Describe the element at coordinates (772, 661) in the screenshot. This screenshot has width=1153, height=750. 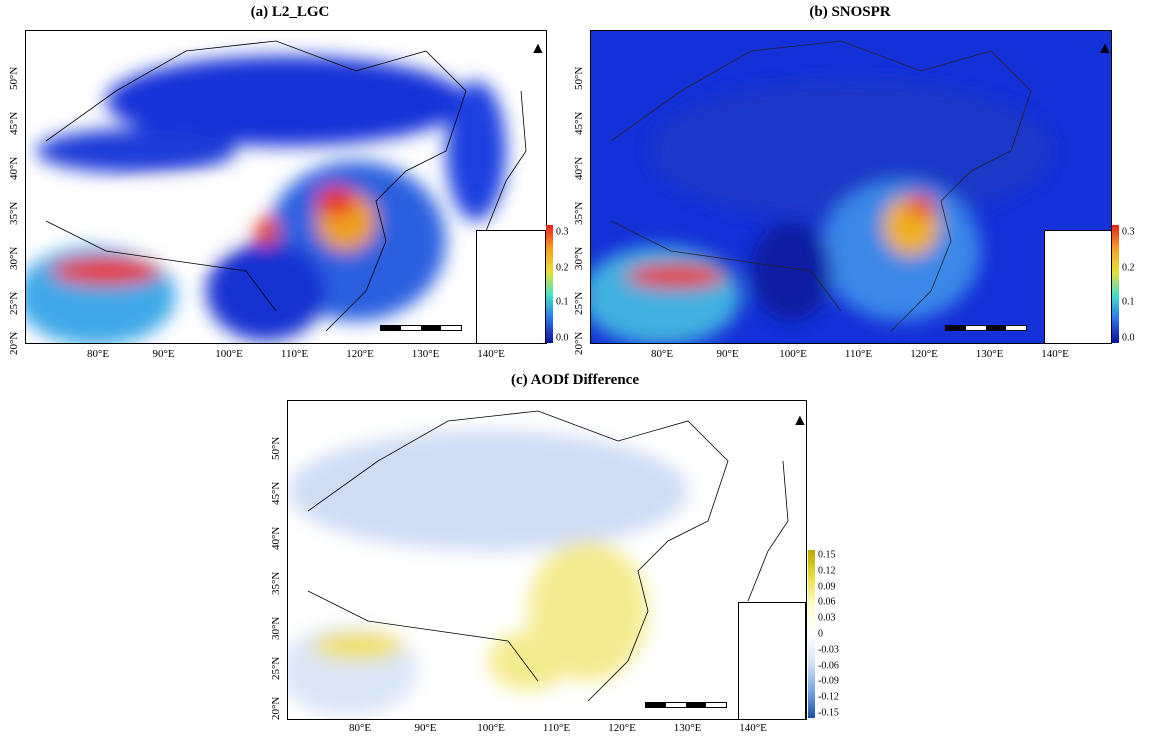
I see `panel-c-inset-map` at that location.